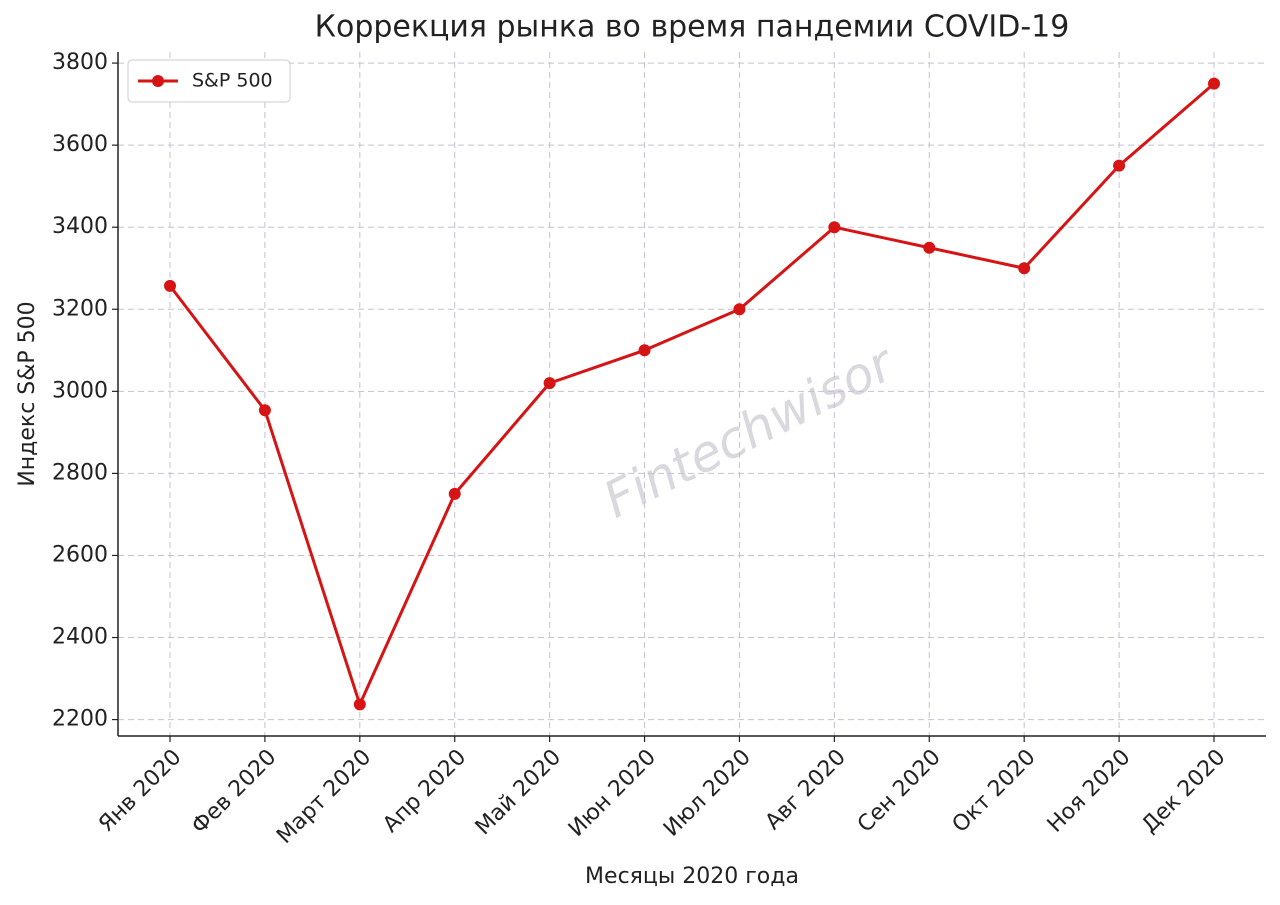  I want to click on legend-label: S&P 500, so click(232, 81).